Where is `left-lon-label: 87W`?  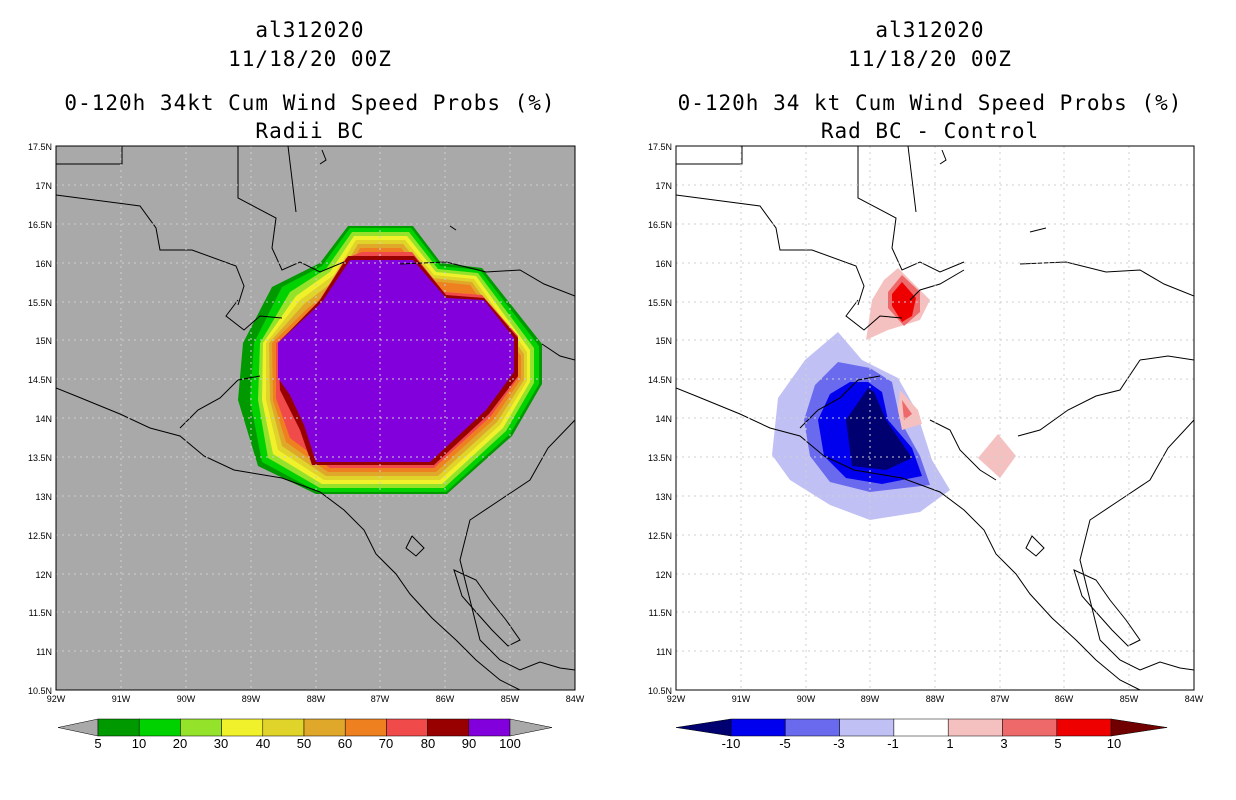
left-lon-label: 87W is located at coordinates (380, 699).